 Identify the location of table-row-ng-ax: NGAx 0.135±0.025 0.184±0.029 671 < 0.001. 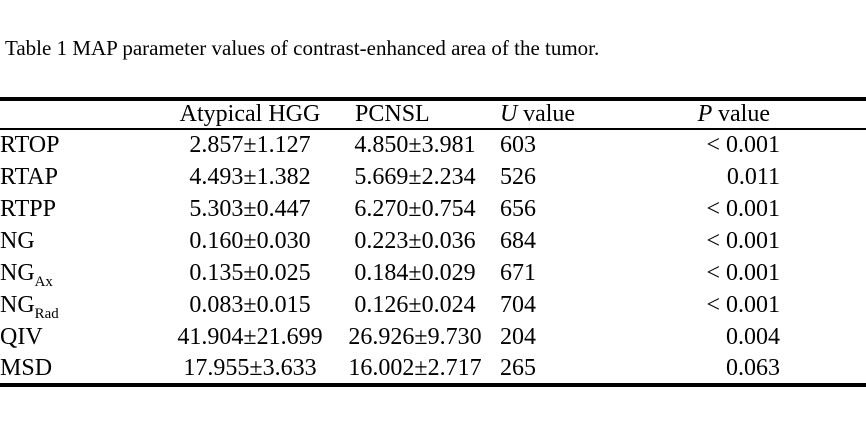
(433, 273).